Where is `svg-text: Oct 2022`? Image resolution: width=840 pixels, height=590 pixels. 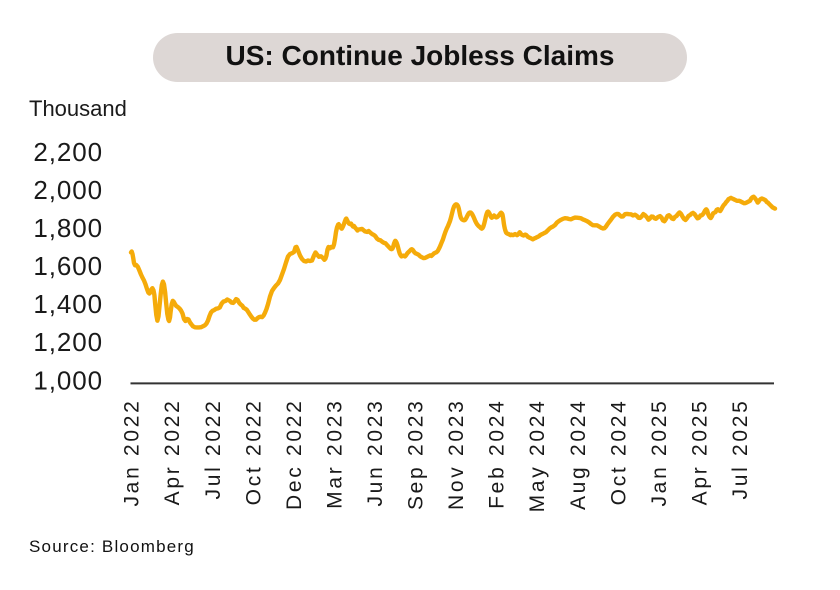
svg-text: Oct 2022 is located at coordinates (253, 452).